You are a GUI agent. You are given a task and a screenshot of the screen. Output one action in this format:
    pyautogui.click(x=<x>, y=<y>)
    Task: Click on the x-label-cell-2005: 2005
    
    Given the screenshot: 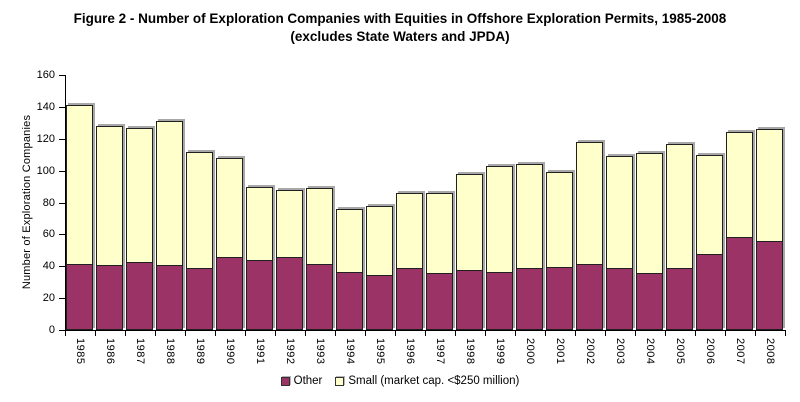 What is the action you would take?
    pyautogui.click(x=680, y=351)
    